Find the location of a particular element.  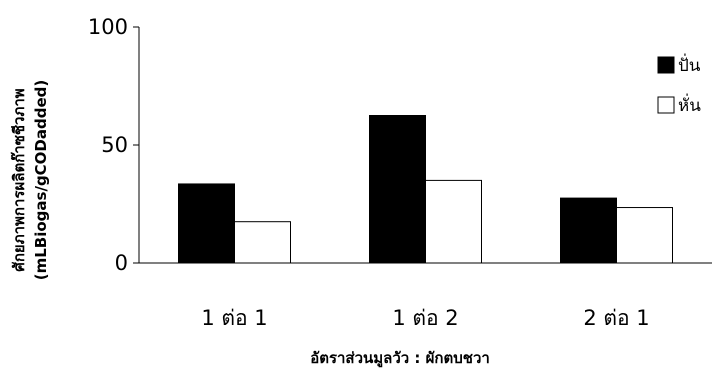

legend-label-series-2: หั่น is located at coordinates (689, 104).